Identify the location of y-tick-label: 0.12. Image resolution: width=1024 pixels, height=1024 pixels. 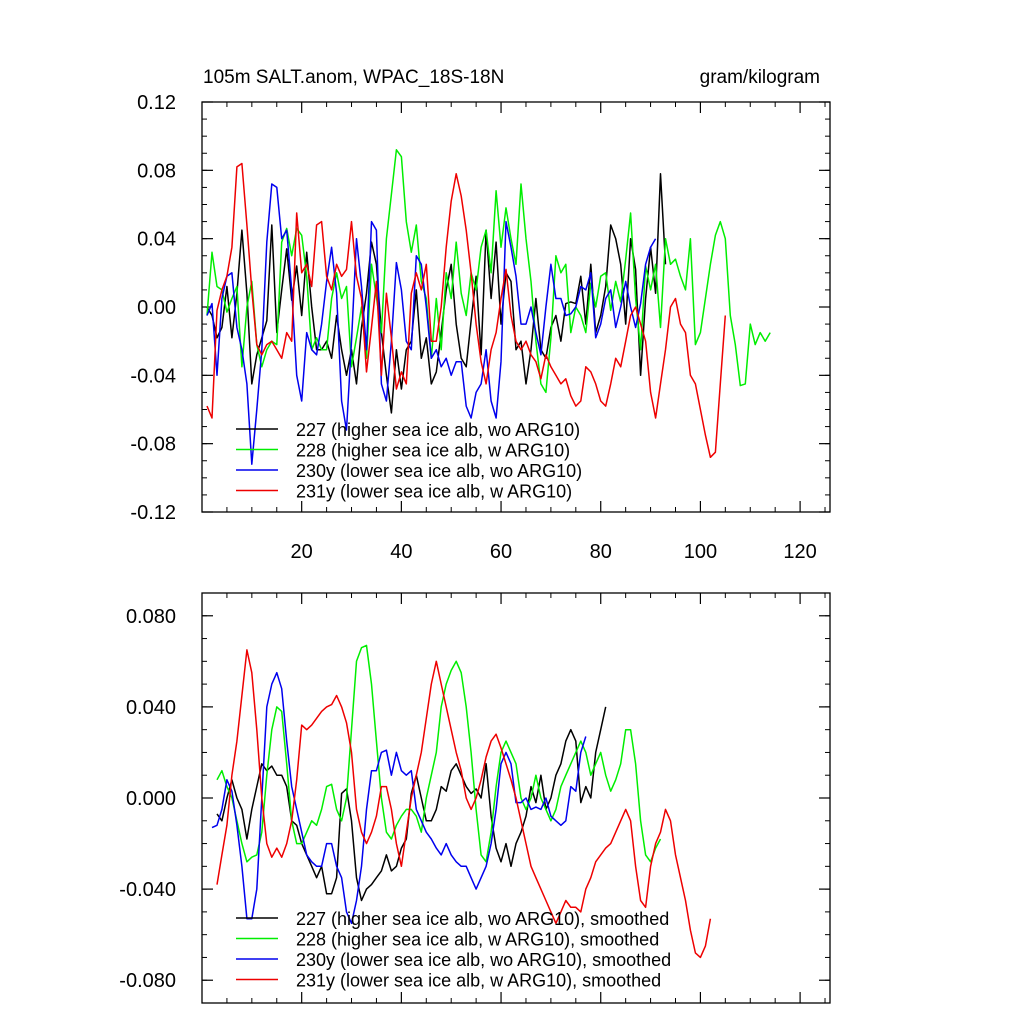
(156, 103).